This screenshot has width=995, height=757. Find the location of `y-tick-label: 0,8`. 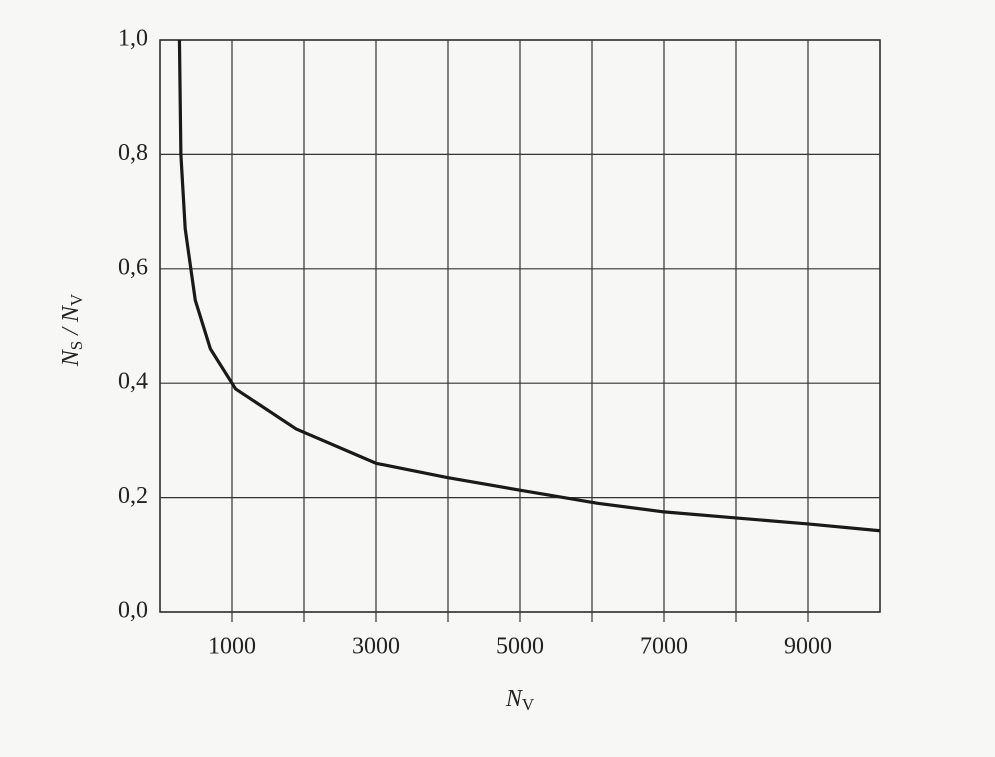

y-tick-label: 0,8 is located at coordinates (133, 153).